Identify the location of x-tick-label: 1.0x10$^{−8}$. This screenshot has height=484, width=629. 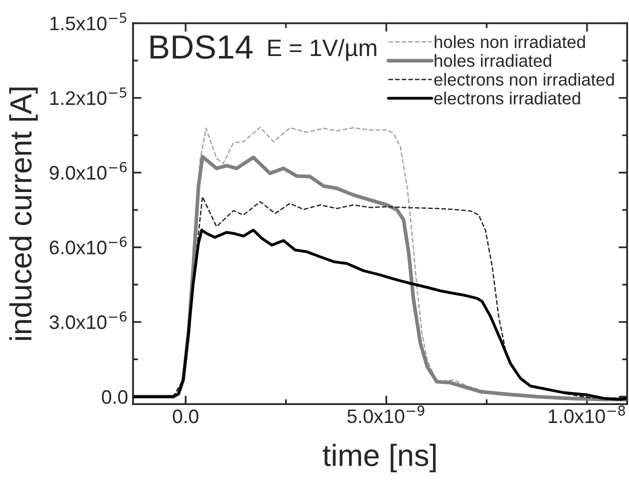
(587, 414).